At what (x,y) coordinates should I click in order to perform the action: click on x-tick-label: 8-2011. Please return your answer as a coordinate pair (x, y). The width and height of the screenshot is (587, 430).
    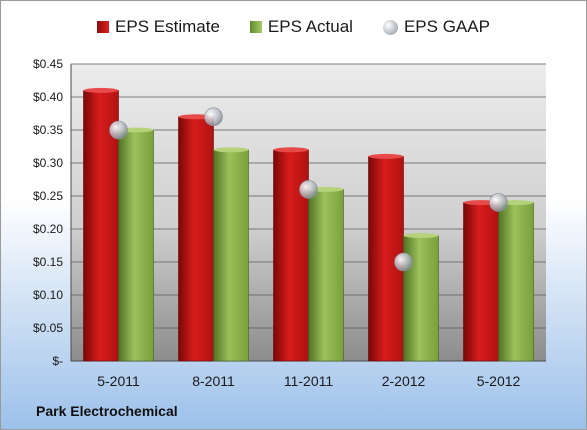
    Looking at the image, I should click on (213, 381).